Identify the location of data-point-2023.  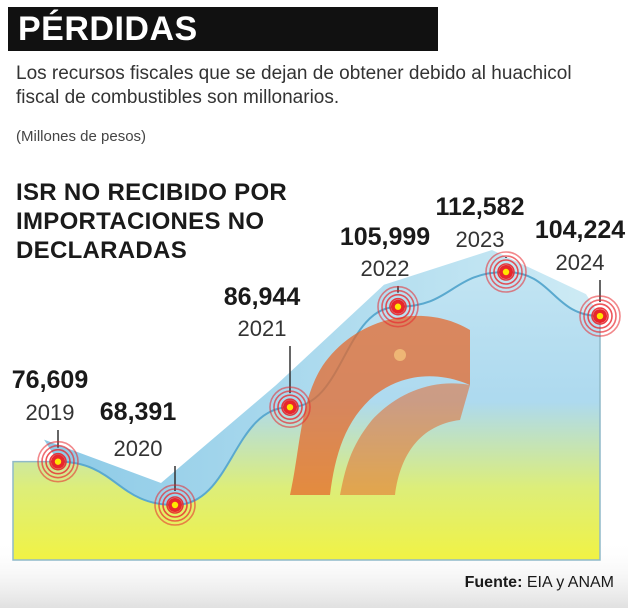
(506, 272).